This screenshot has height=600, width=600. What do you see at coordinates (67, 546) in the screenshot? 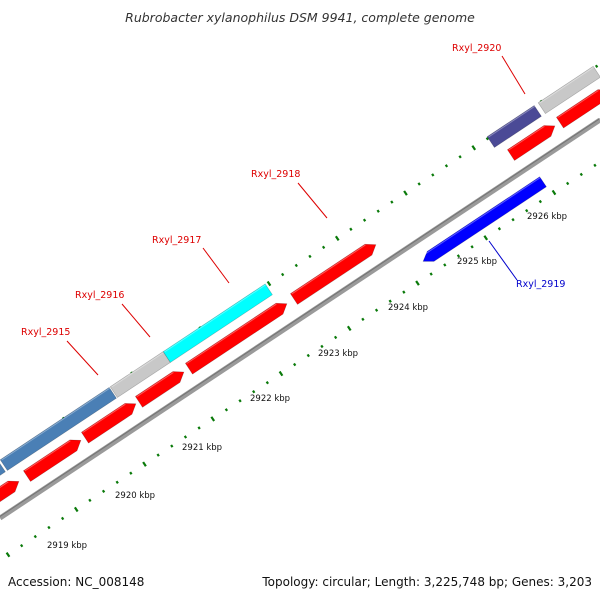
I see `scale-label-2919: 2919 kbp` at bounding box center [67, 546].